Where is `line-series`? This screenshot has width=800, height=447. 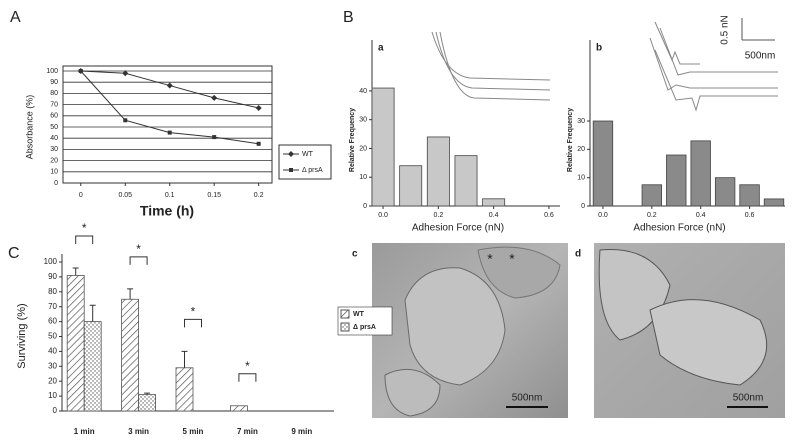 line-series is located at coordinates (169, 89).